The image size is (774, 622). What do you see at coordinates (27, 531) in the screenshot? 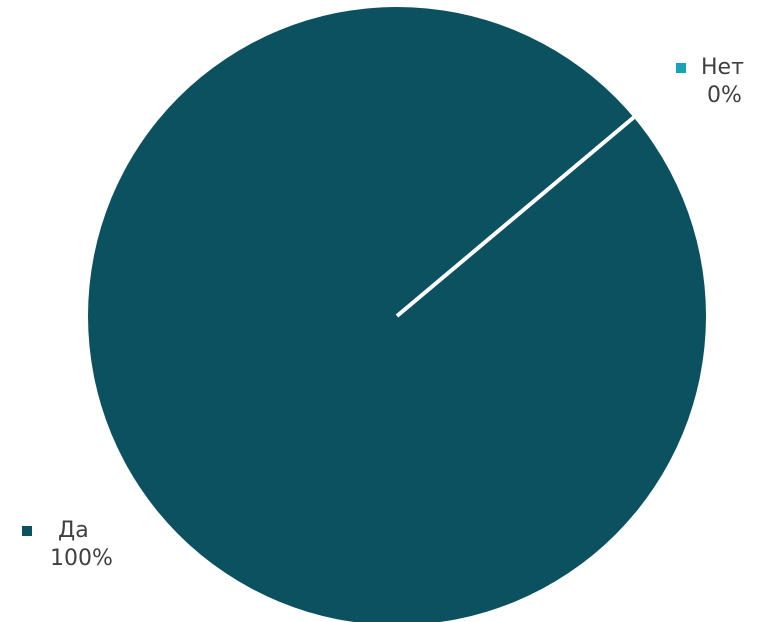
I see `data-label-marker-da` at bounding box center [27, 531].